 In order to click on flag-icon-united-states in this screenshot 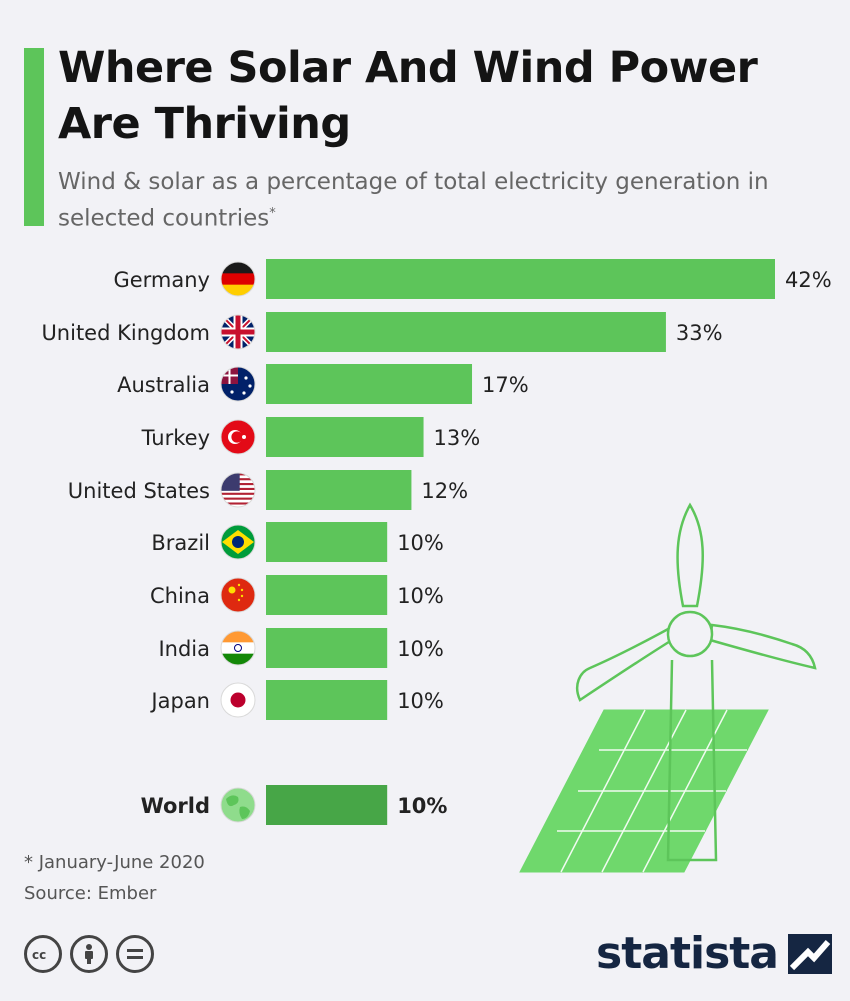, I will do `click(238, 490)`.